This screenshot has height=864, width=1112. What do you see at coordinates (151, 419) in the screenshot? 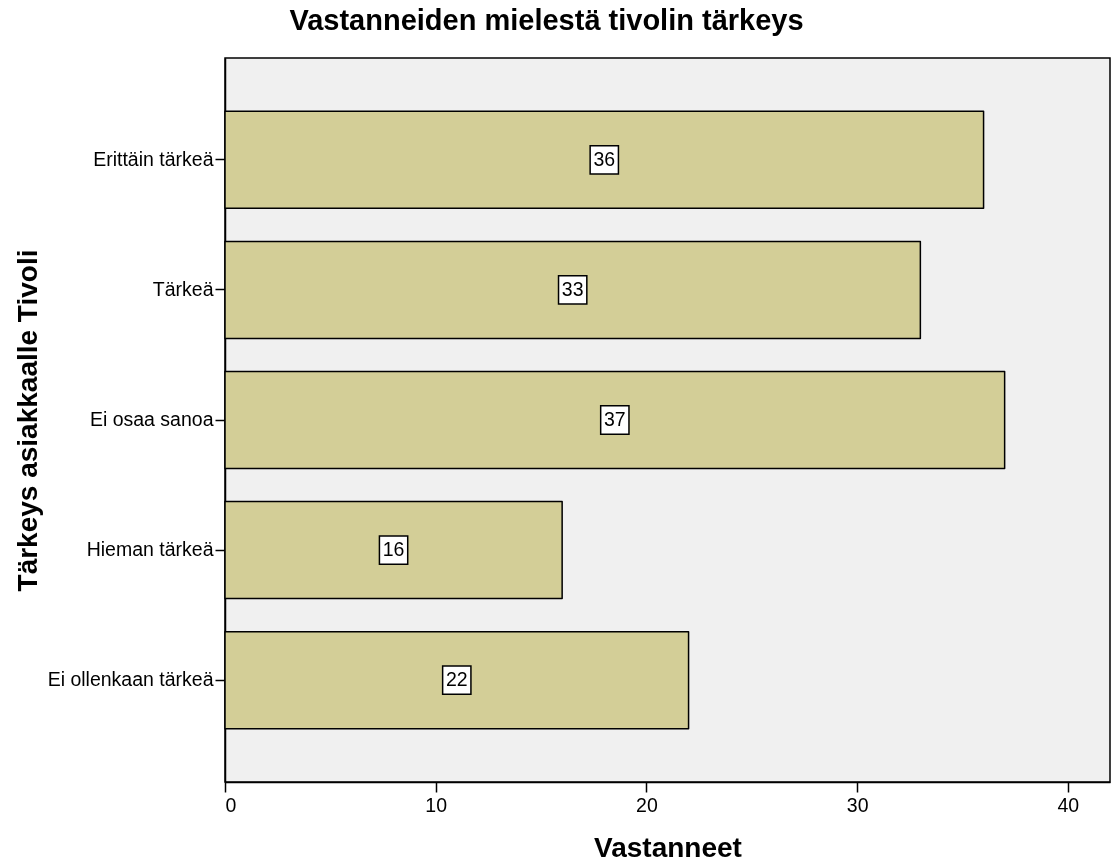
I see `y-tick-label: Ei osaa sanoa` at bounding box center [151, 419].